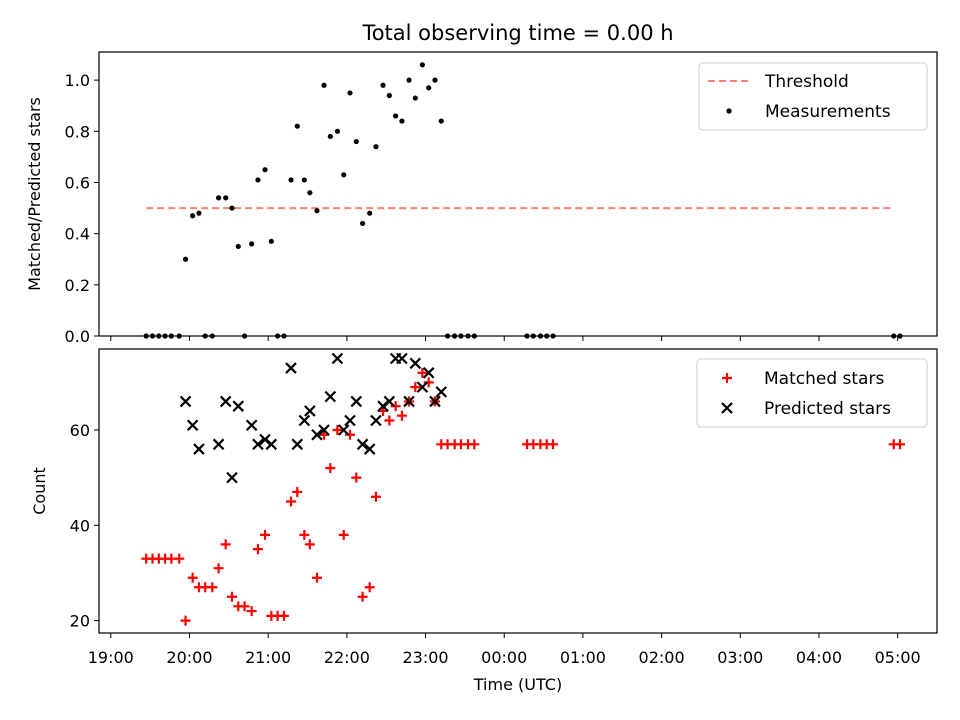 This screenshot has height=720, width=960. Describe the element at coordinates (39, 491) in the screenshot. I see `count-ylabel: Count` at that location.